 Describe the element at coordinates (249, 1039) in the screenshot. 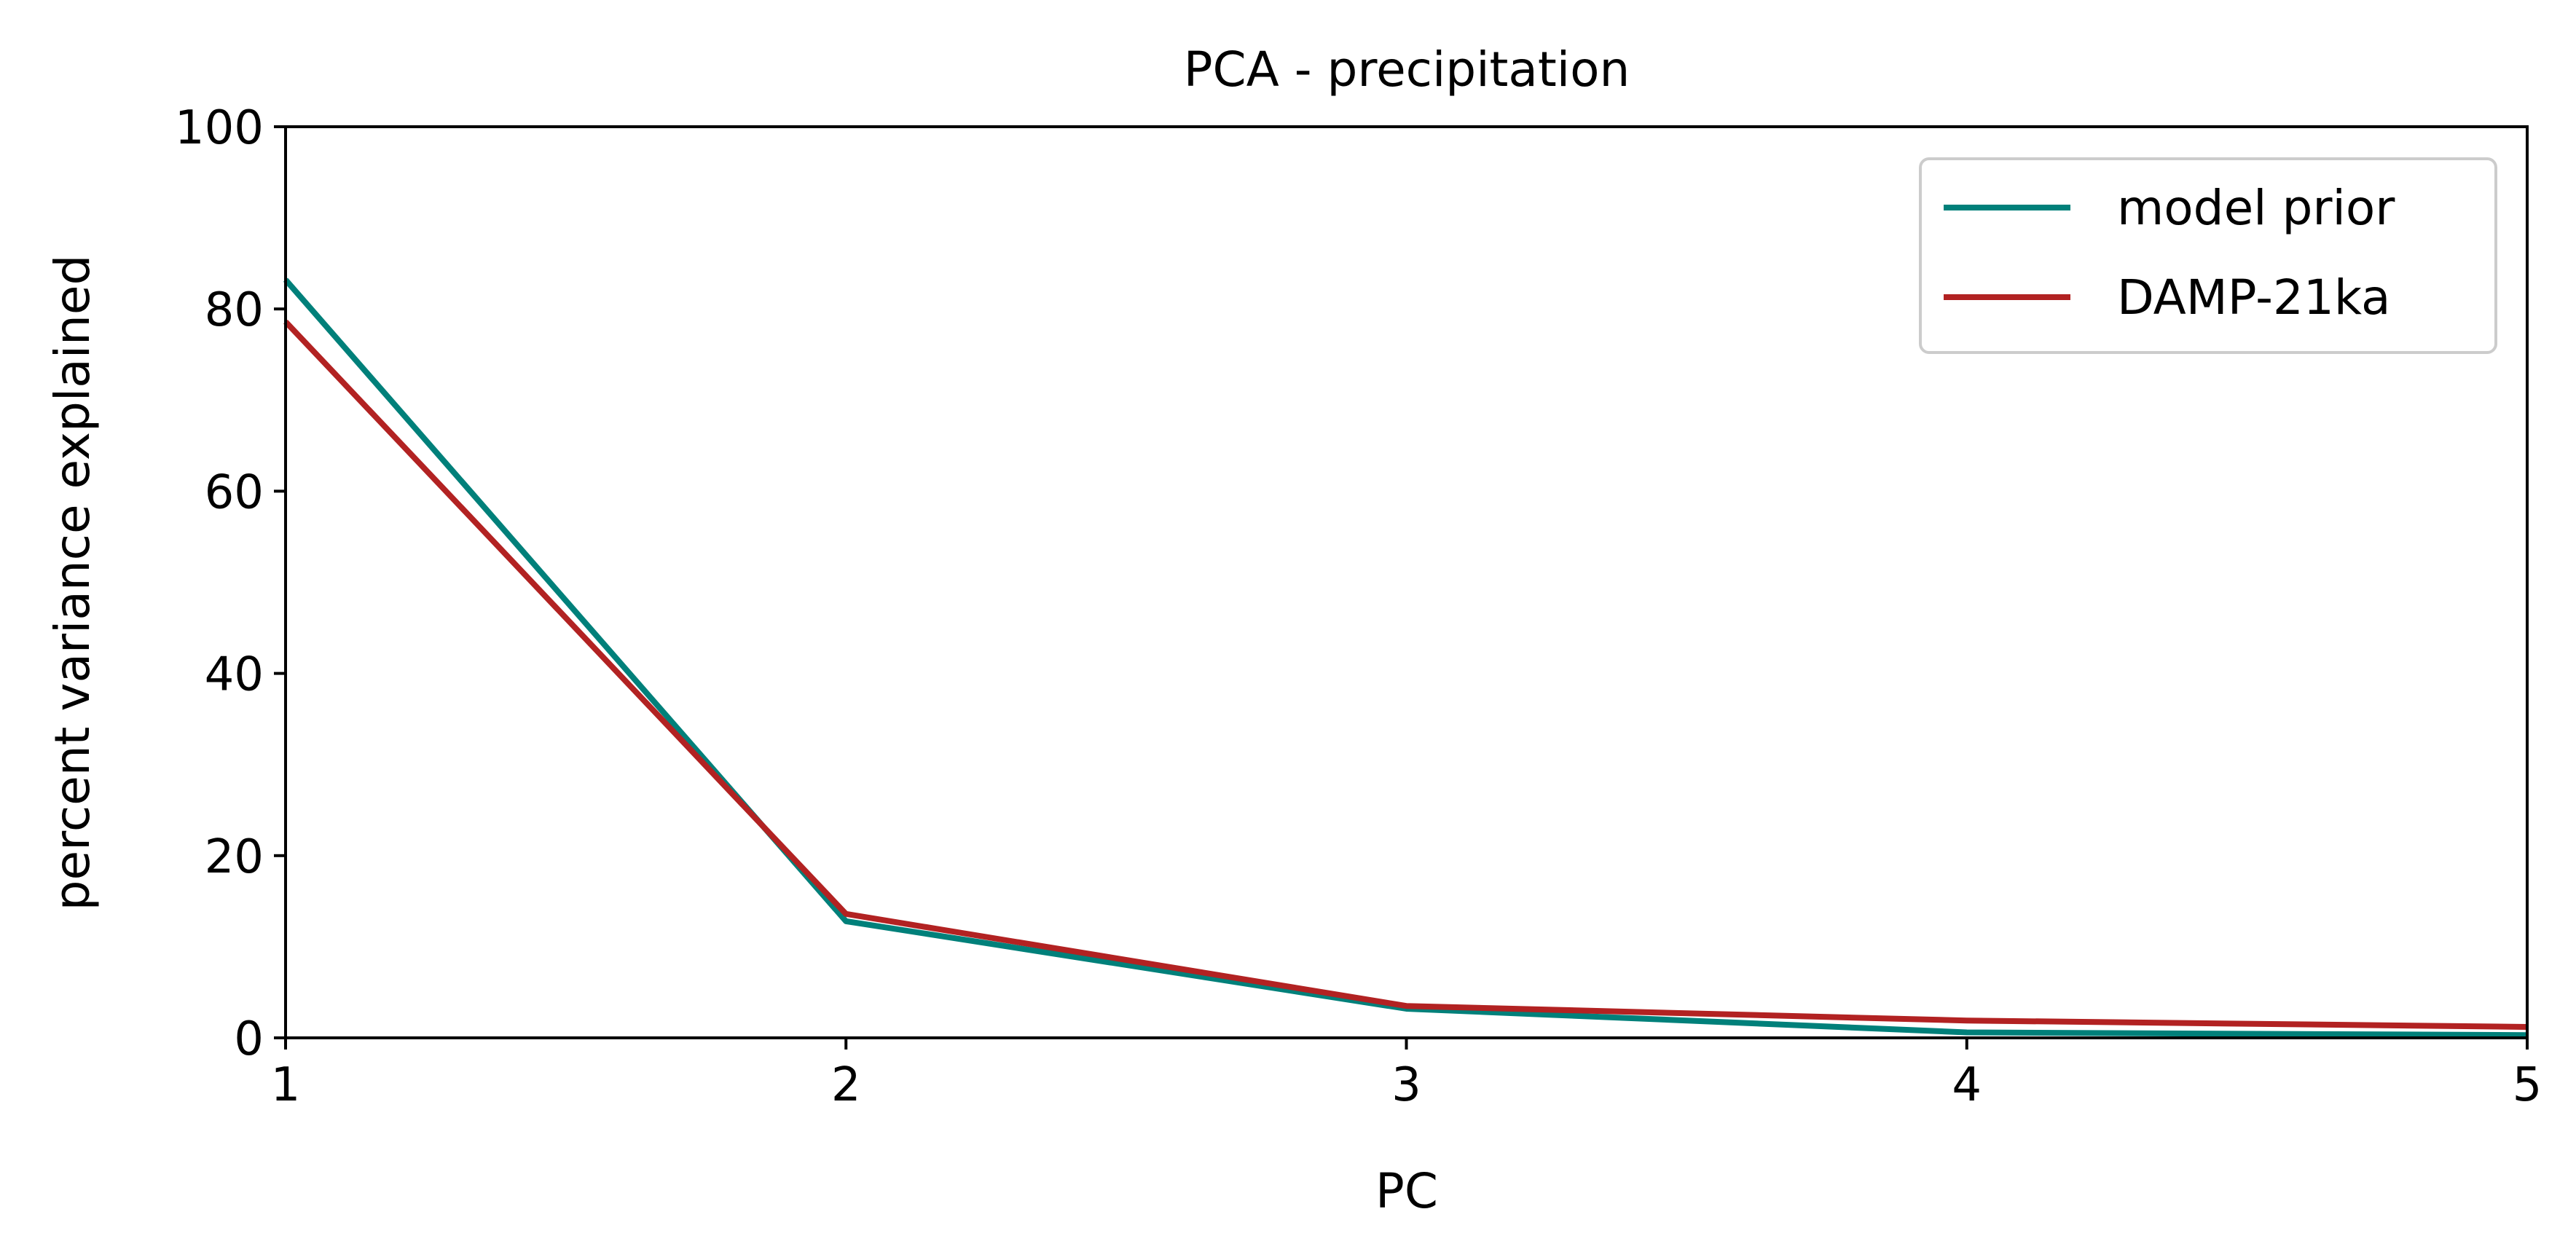

I see `y-tick-label-0: 0` at that location.